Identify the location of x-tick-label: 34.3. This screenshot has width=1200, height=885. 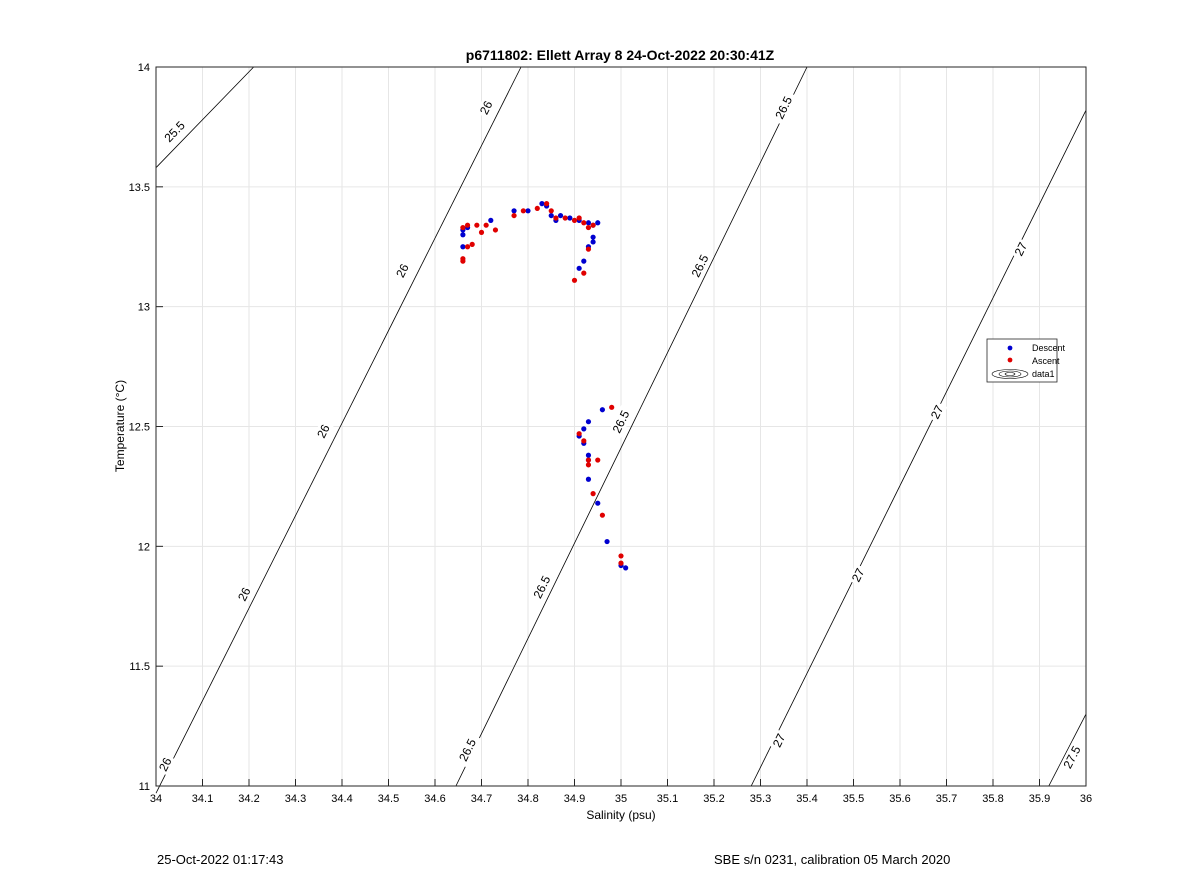
(295, 799).